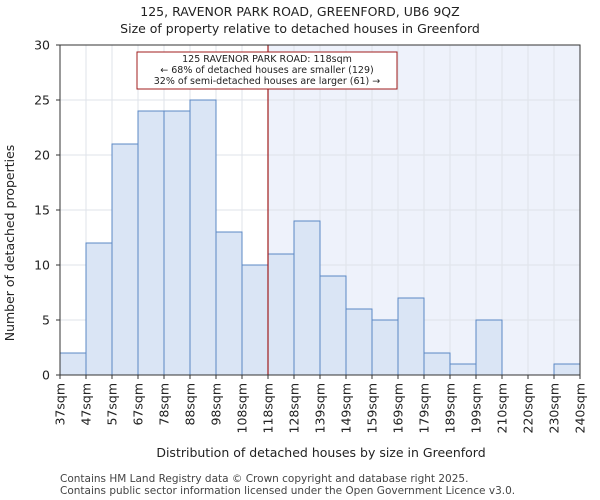 The width and height of the screenshot is (600, 500). What do you see at coordinates (216, 404) in the screenshot?
I see `x-tick-label: 98sqm` at bounding box center [216, 404].